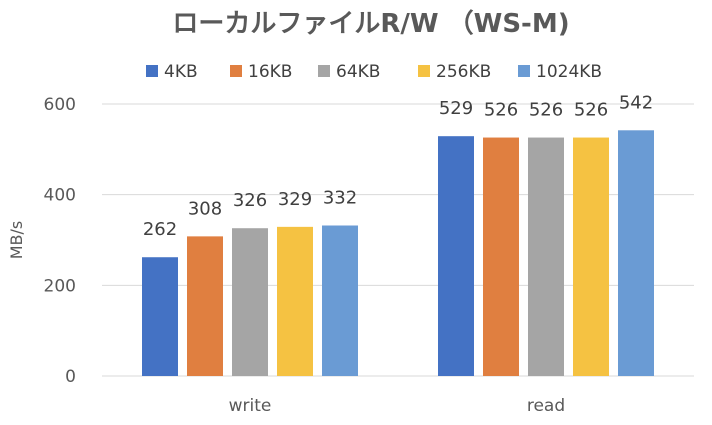 The width and height of the screenshot is (712, 425). Describe the element at coordinates (16, 240) in the screenshot. I see `y-axis-label: MB/s` at that location.